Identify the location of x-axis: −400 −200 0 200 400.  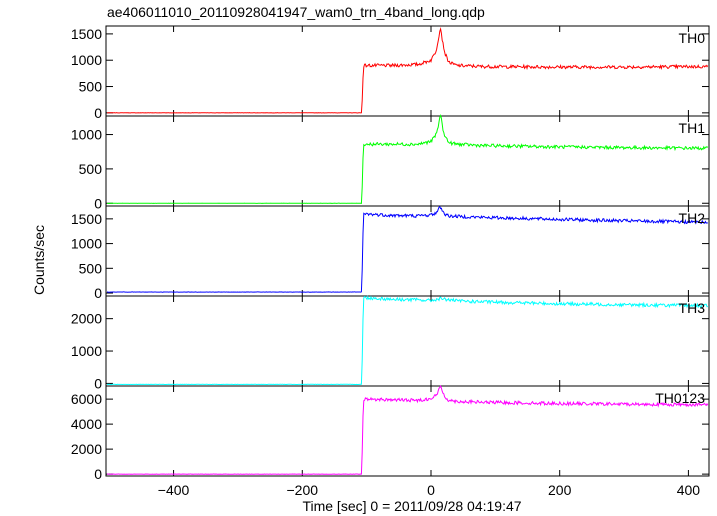
(429, 490).